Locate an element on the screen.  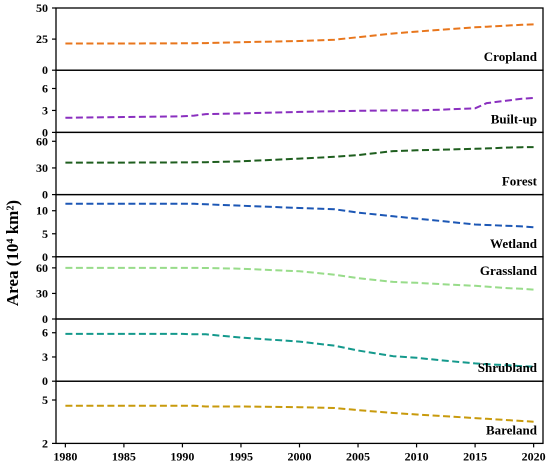
y-tick-label: 2 is located at coordinates (45, 443).